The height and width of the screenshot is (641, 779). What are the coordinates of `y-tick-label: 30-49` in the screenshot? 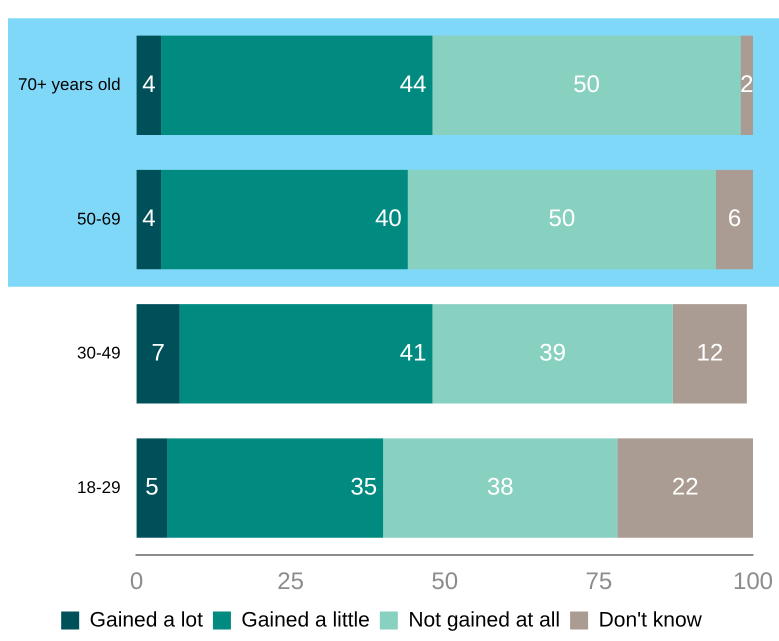 It's located at (99, 353).